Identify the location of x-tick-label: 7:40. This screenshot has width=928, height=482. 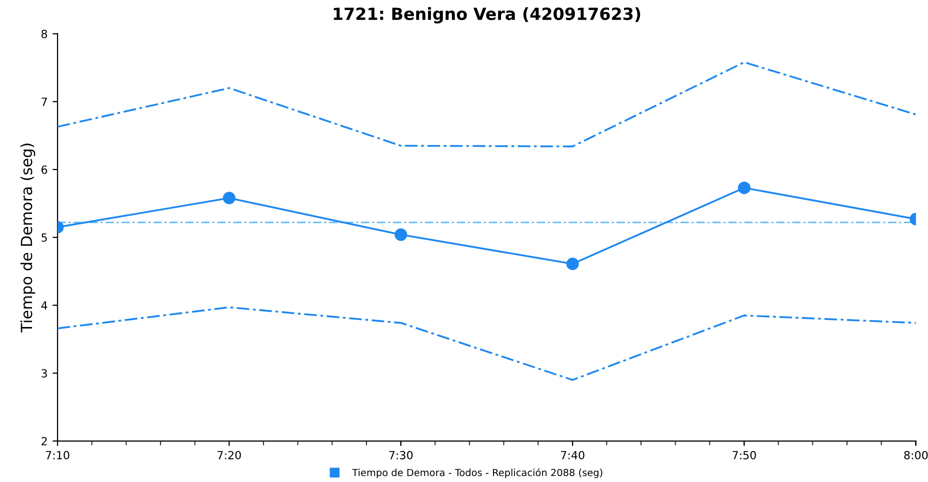
(572, 455).